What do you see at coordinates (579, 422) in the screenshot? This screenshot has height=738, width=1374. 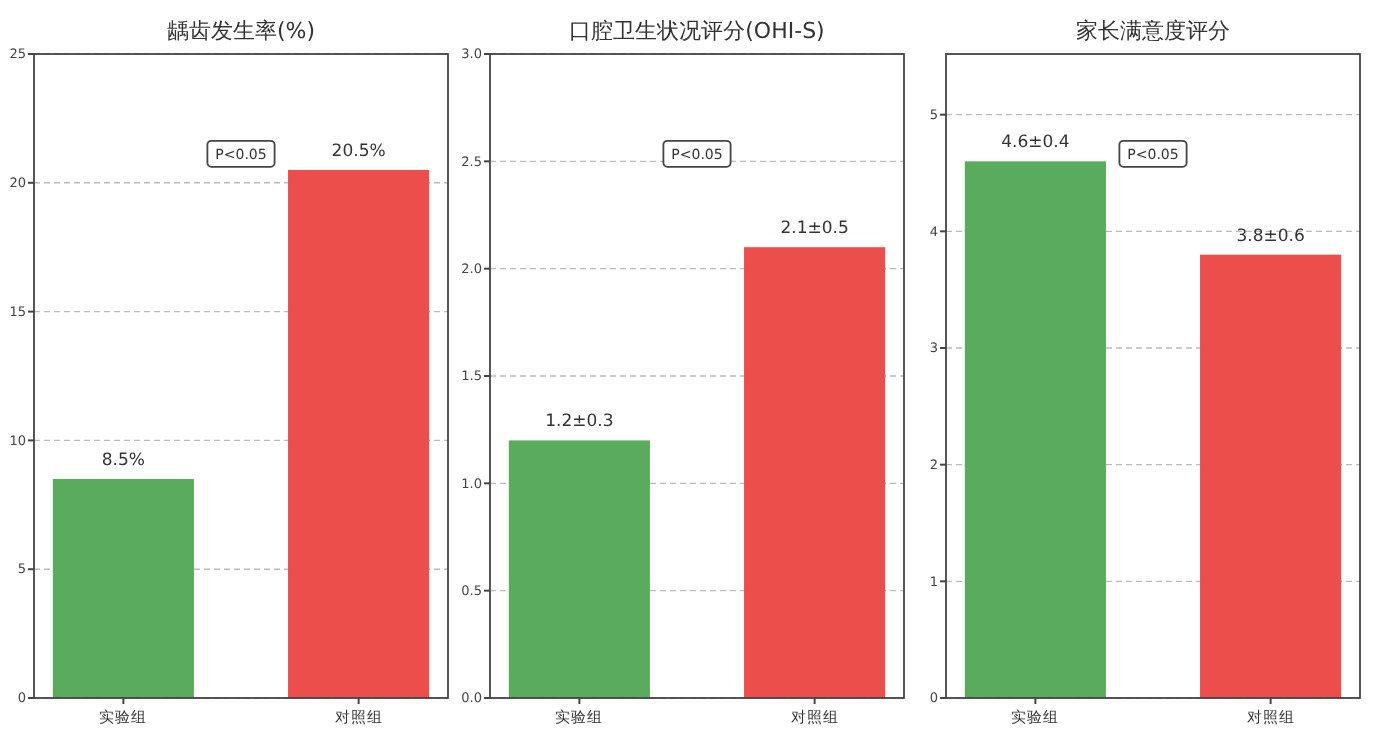 I see `data-label: 1.2±0.3` at bounding box center [579, 422].